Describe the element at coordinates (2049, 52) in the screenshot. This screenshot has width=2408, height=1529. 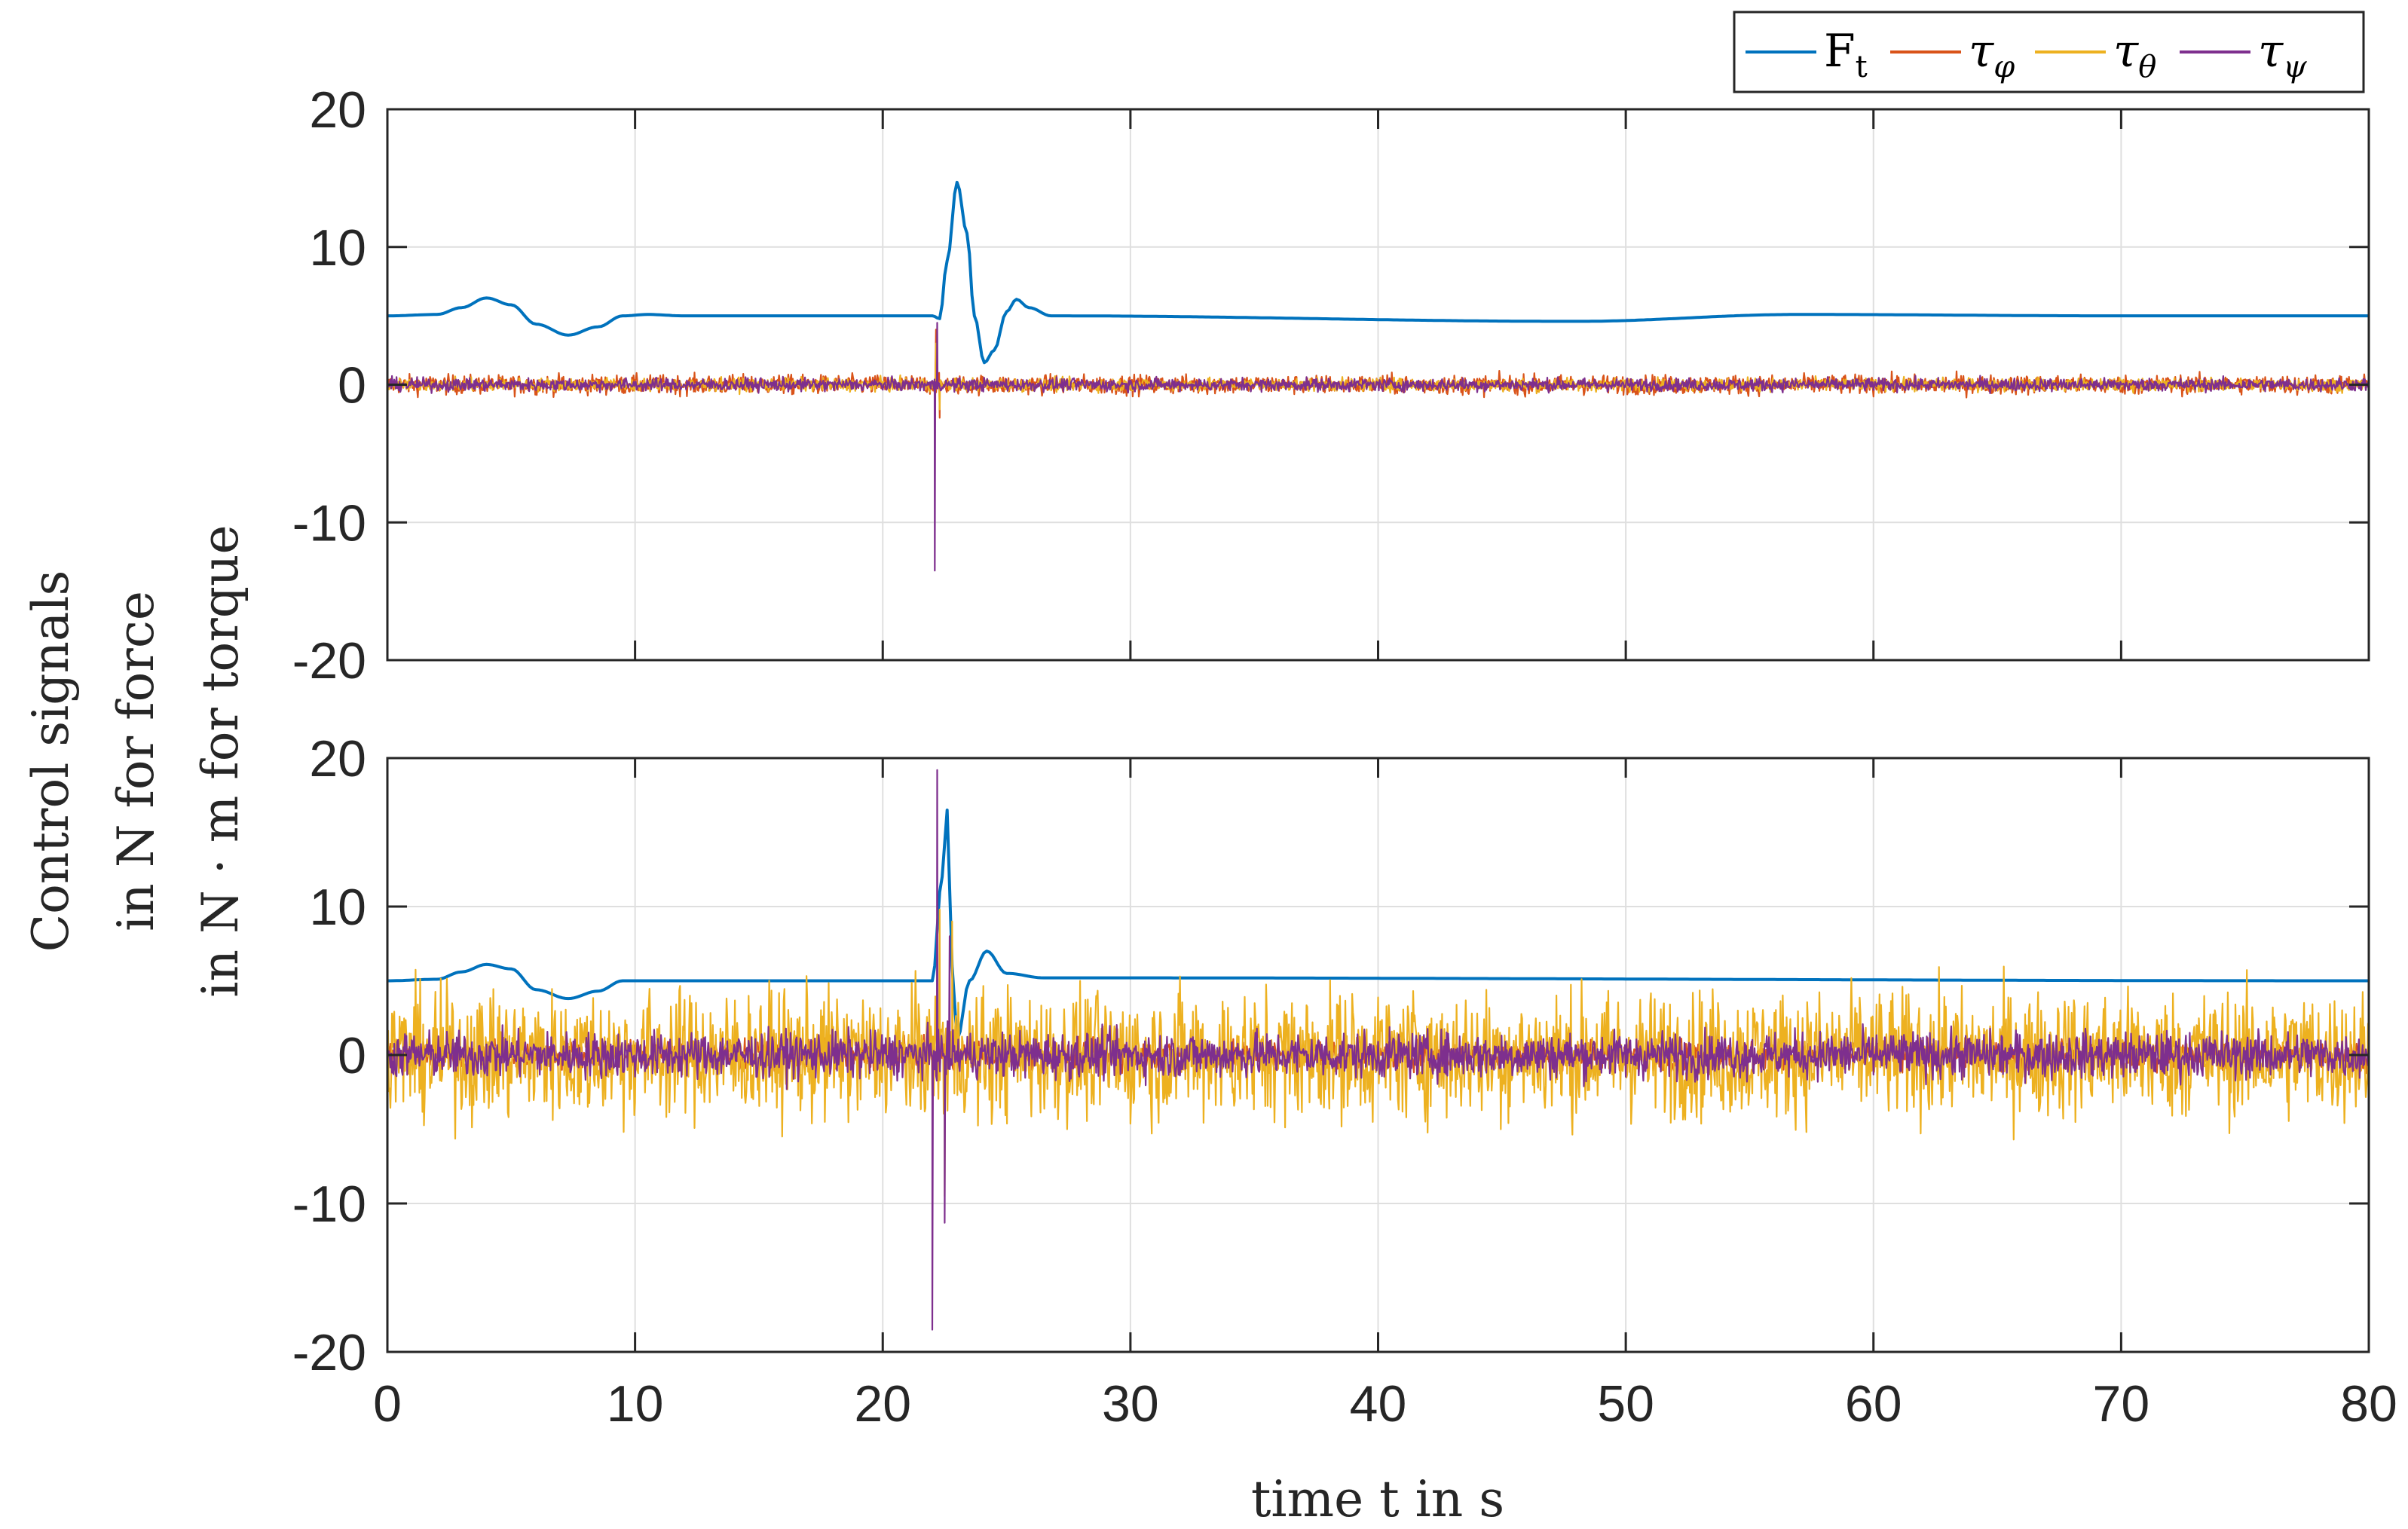
I see `legend: Ft τφ τθ τψ` at that location.